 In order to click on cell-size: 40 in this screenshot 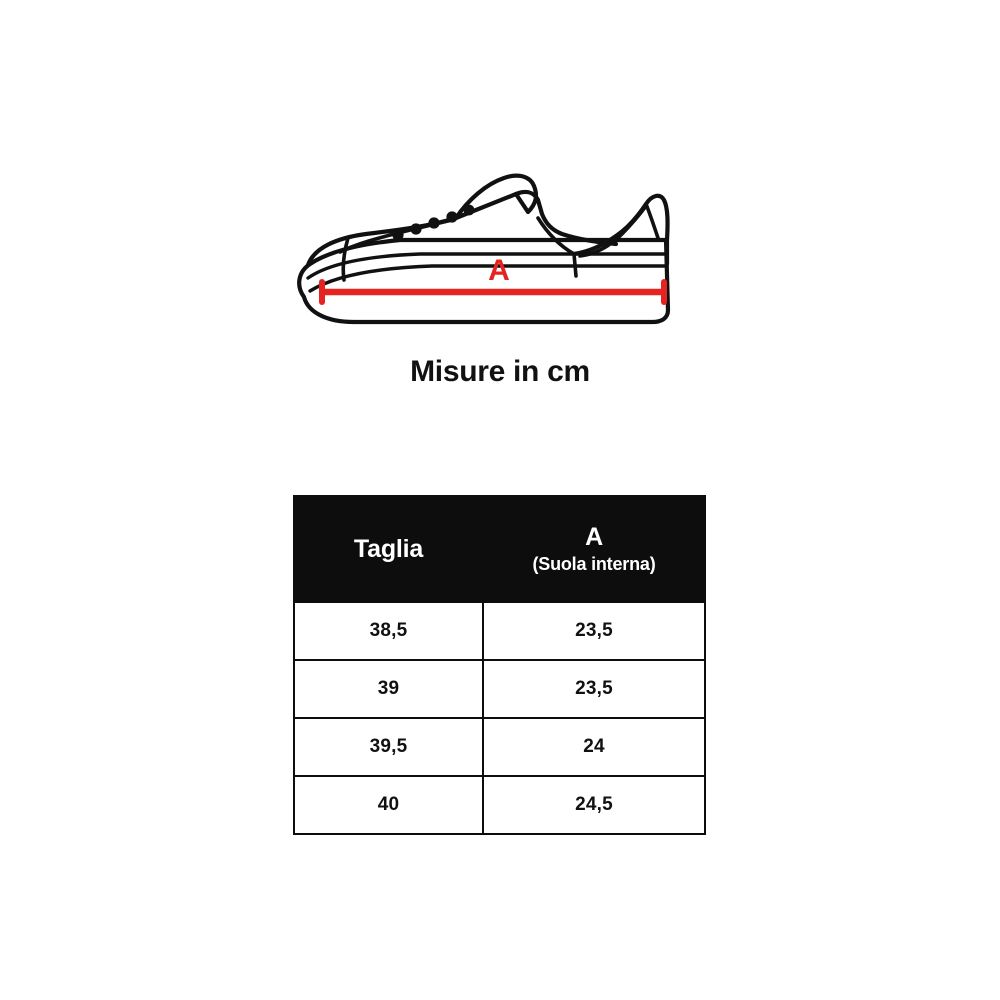, I will do `click(388, 805)`.